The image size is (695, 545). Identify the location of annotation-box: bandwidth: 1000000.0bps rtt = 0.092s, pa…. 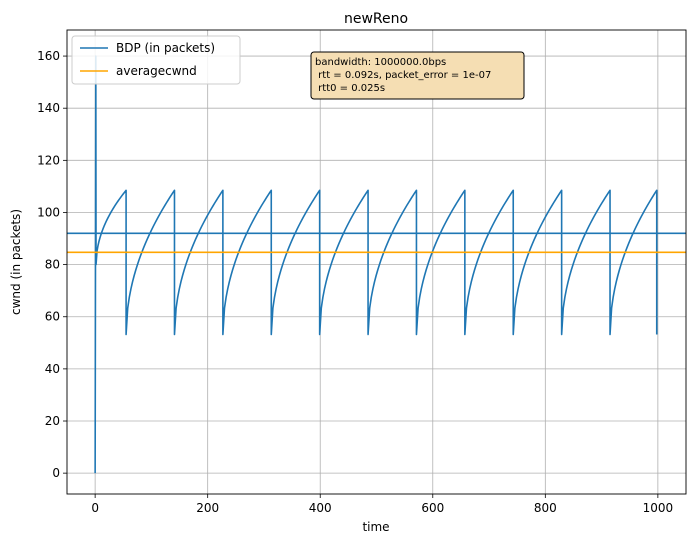
(417, 75).